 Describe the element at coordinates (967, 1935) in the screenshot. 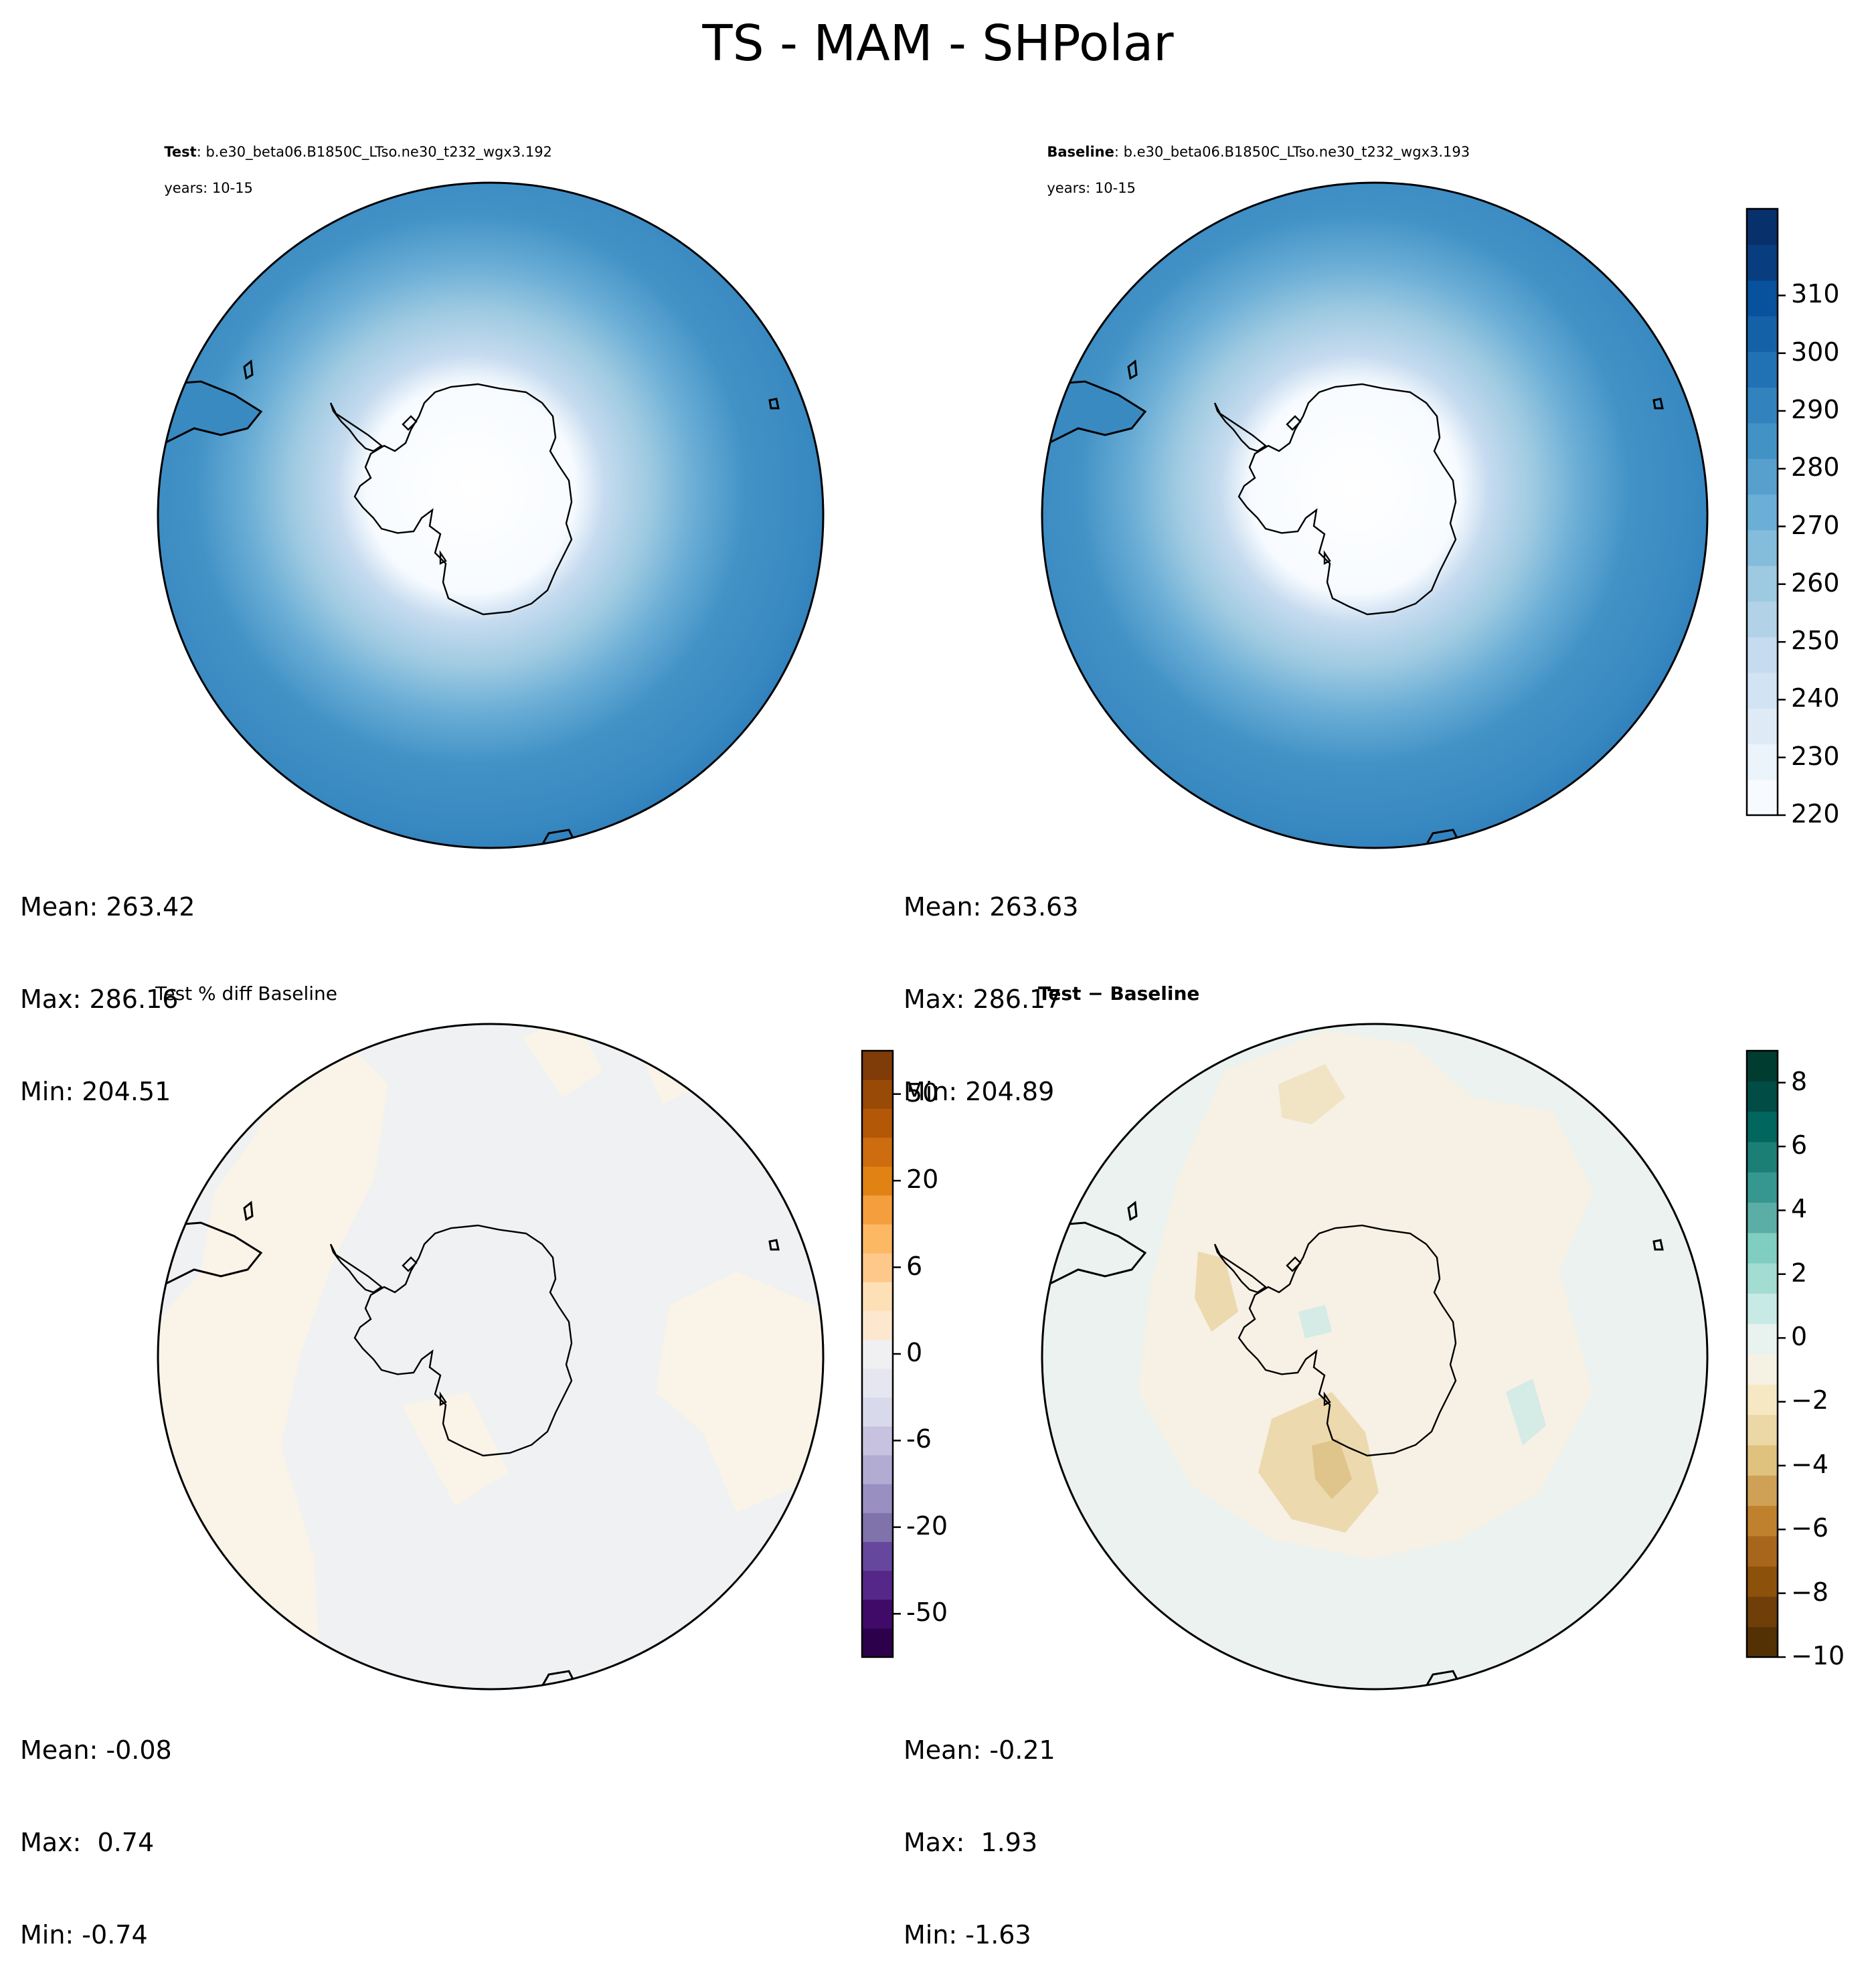

I see `diff-min: Min: -1.63` at that location.